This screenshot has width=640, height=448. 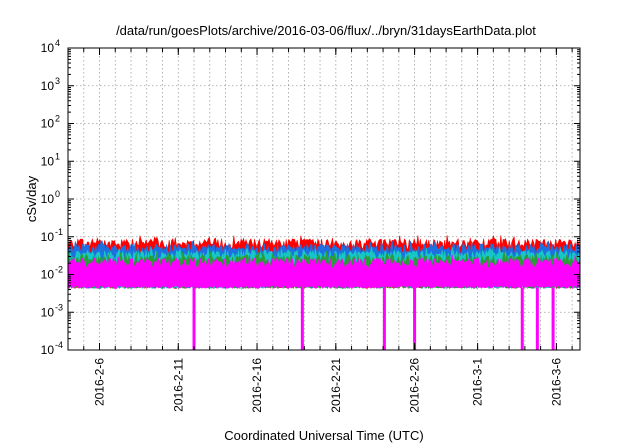 I want to click on y-tick-exponent: 3, so click(x=57, y=81).